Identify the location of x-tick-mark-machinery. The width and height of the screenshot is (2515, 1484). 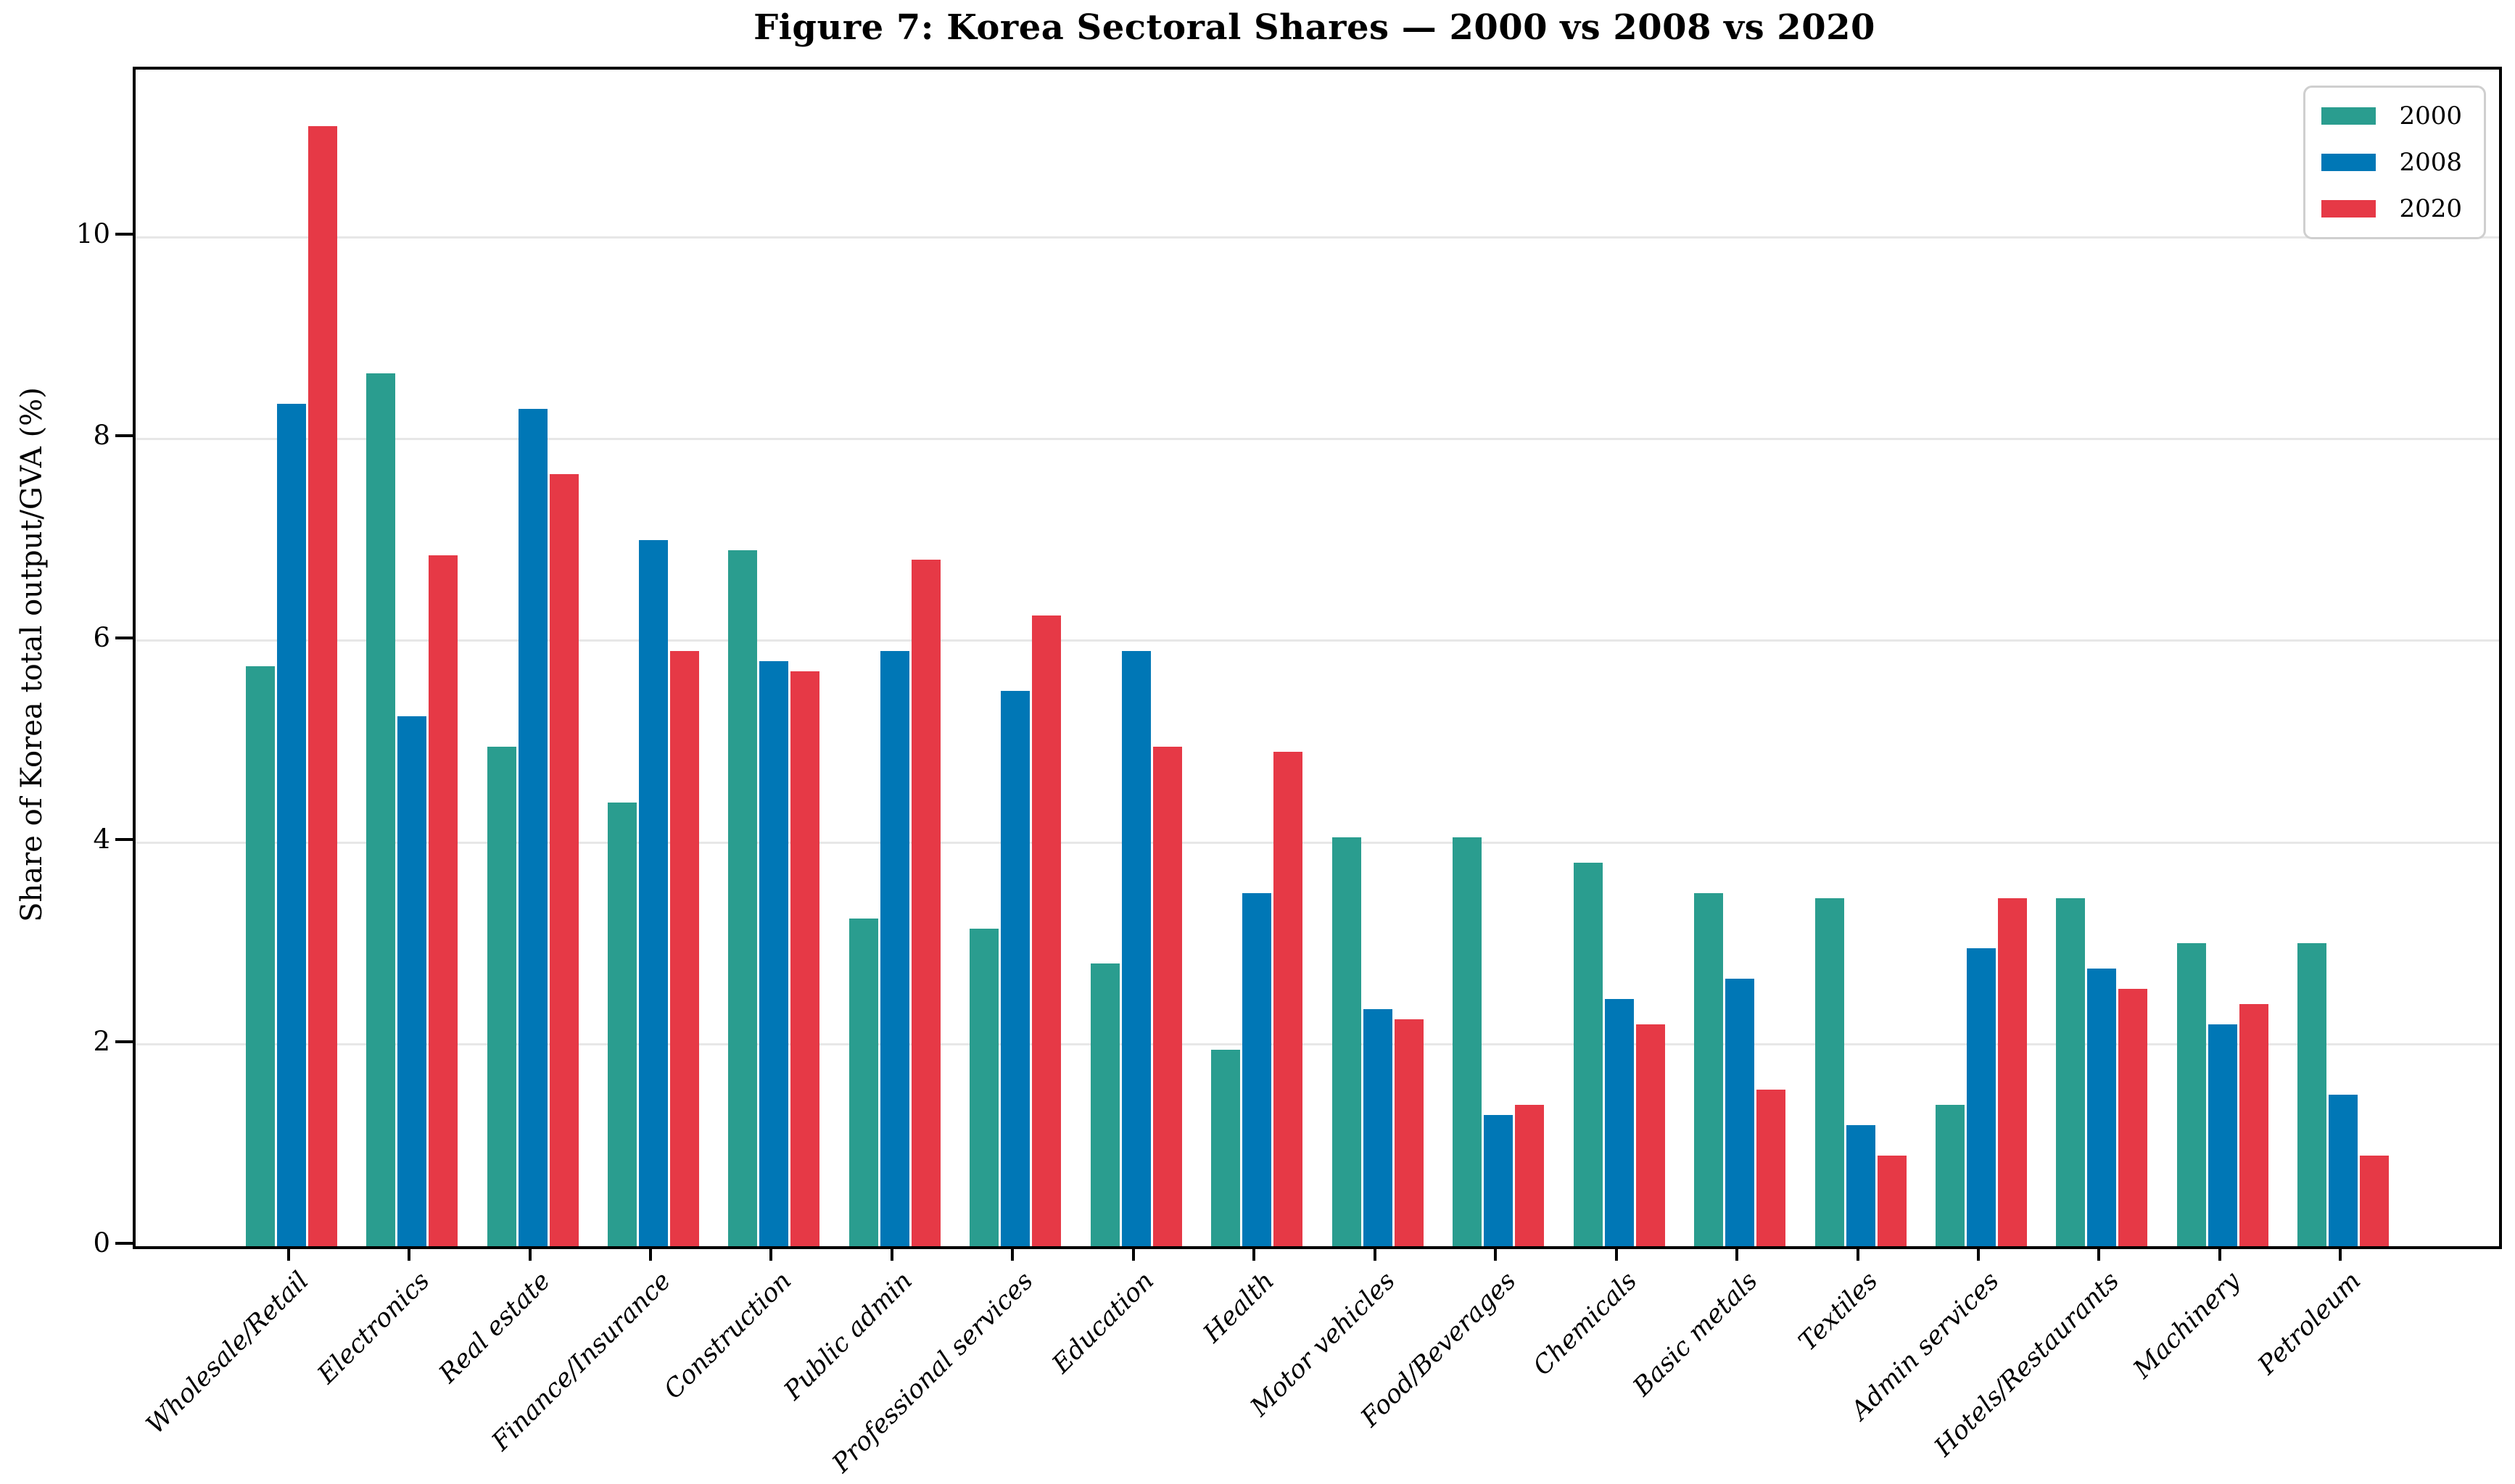
(2219, 1253).